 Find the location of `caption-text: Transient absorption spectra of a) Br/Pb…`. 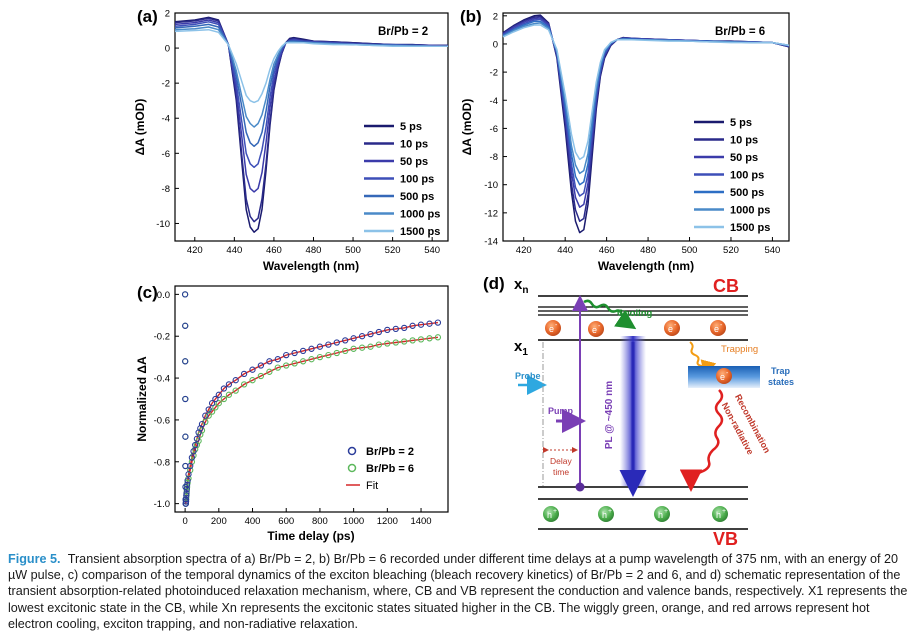

caption-text: Transient absorption spectra of a) Br/Pb… is located at coordinates (458, 591).